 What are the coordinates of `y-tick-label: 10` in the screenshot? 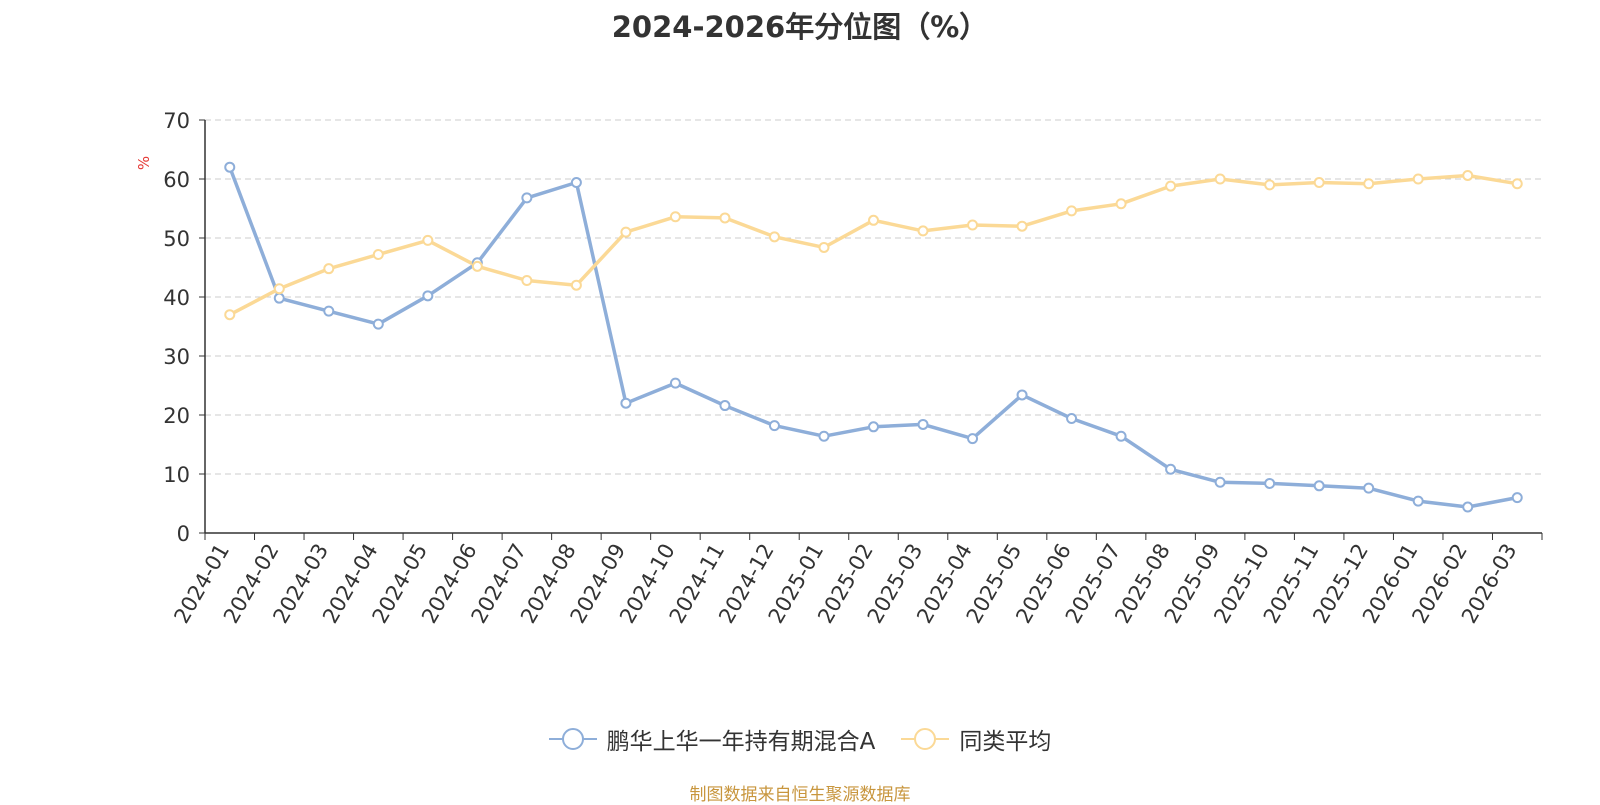 It's located at (176, 475).